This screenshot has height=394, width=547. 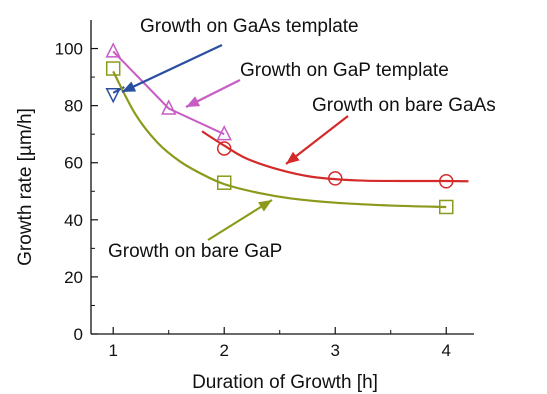 I want to click on annotation-gap-template: Growth on GaP template, so click(x=344, y=70).